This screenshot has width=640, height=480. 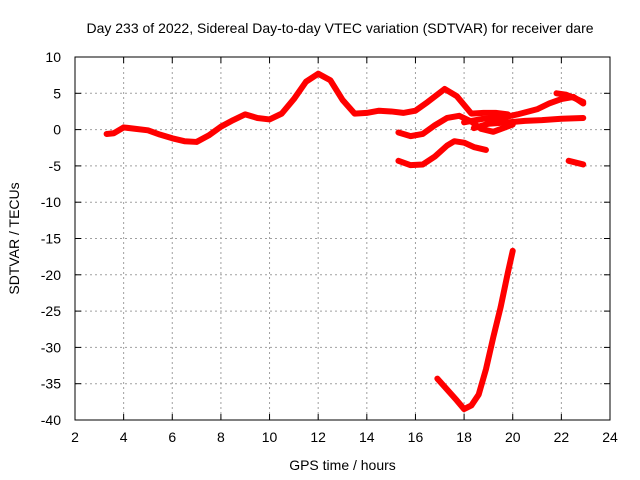 What do you see at coordinates (57, 130) in the screenshot?
I see `y-tick-label: 0` at bounding box center [57, 130].